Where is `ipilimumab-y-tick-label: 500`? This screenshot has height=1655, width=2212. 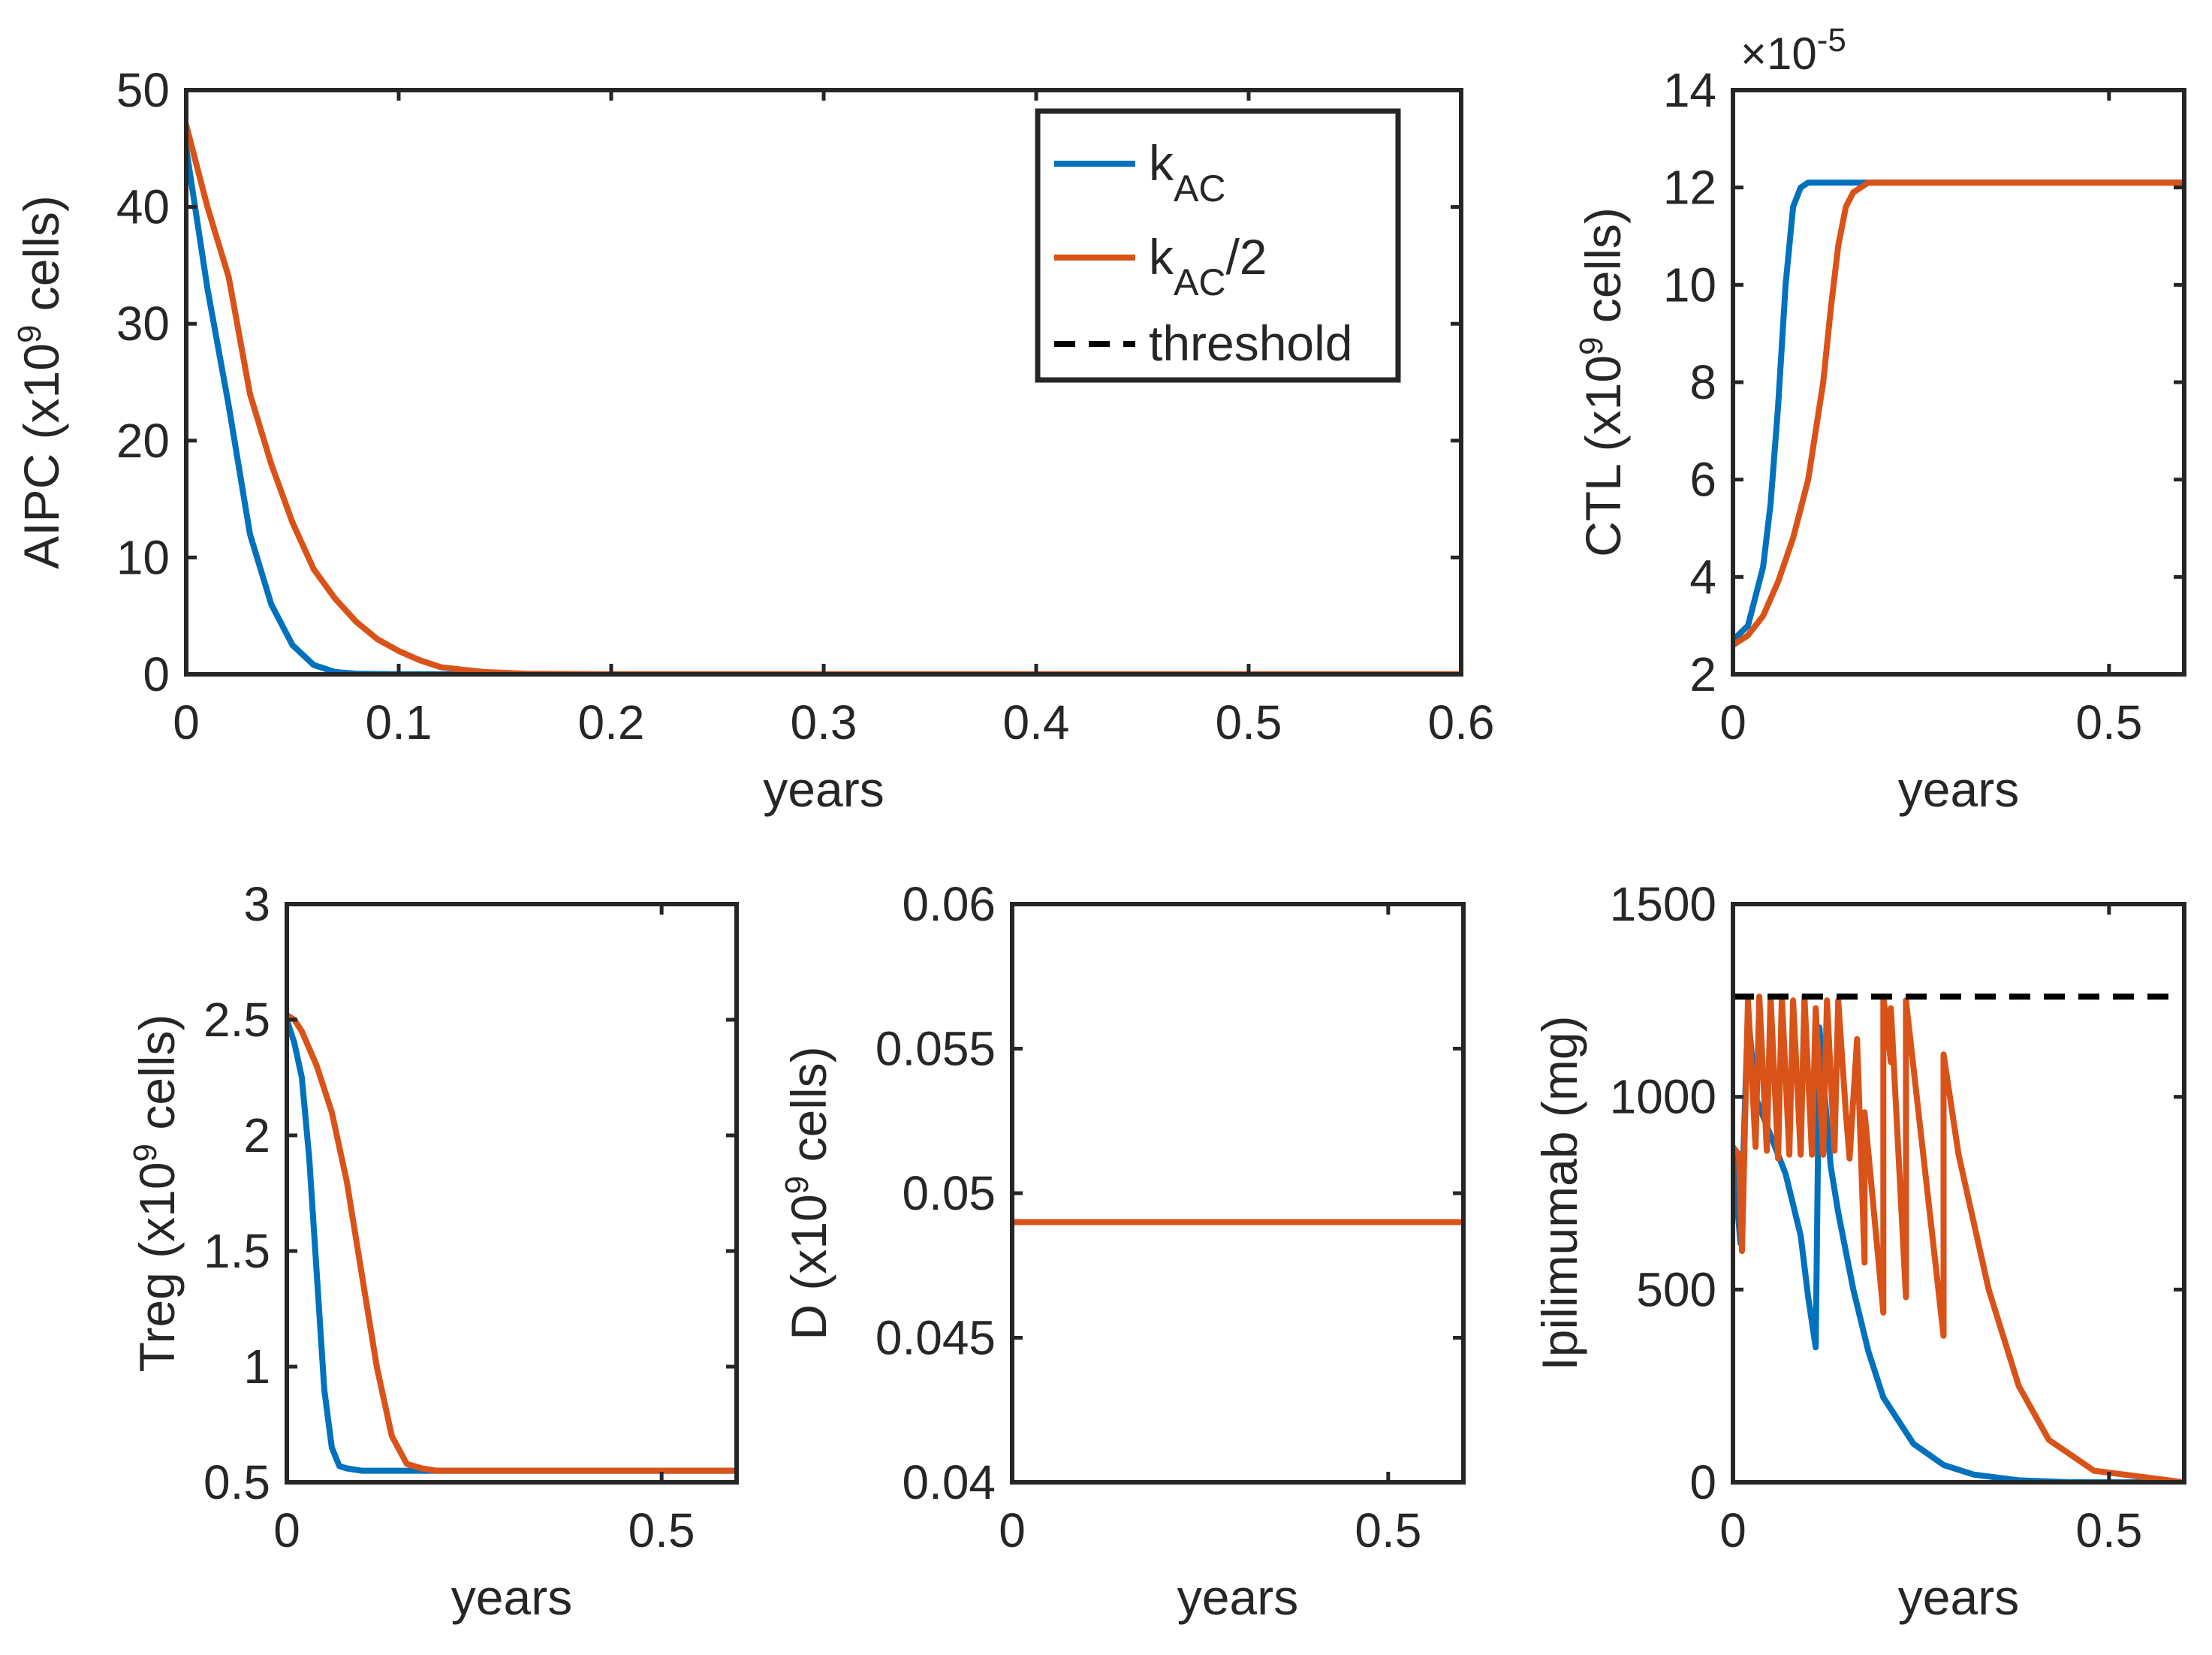 ipilimumab-y-tick-label: 500 is located at coordinates (1676, 1289).